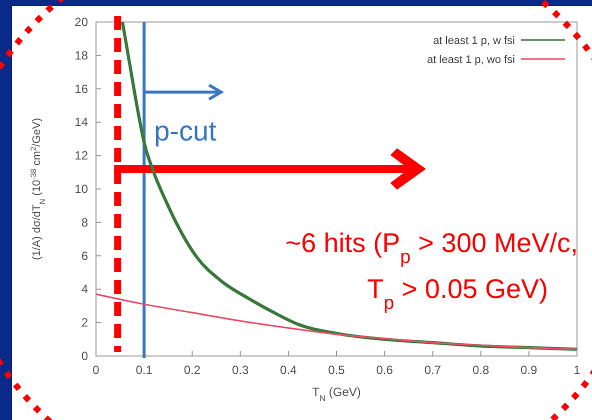 This screenshot has height=420, width=592. Describe the element at coordinates (81, 189) in the screenshot. I see `y-tick-label: 10` at that location.